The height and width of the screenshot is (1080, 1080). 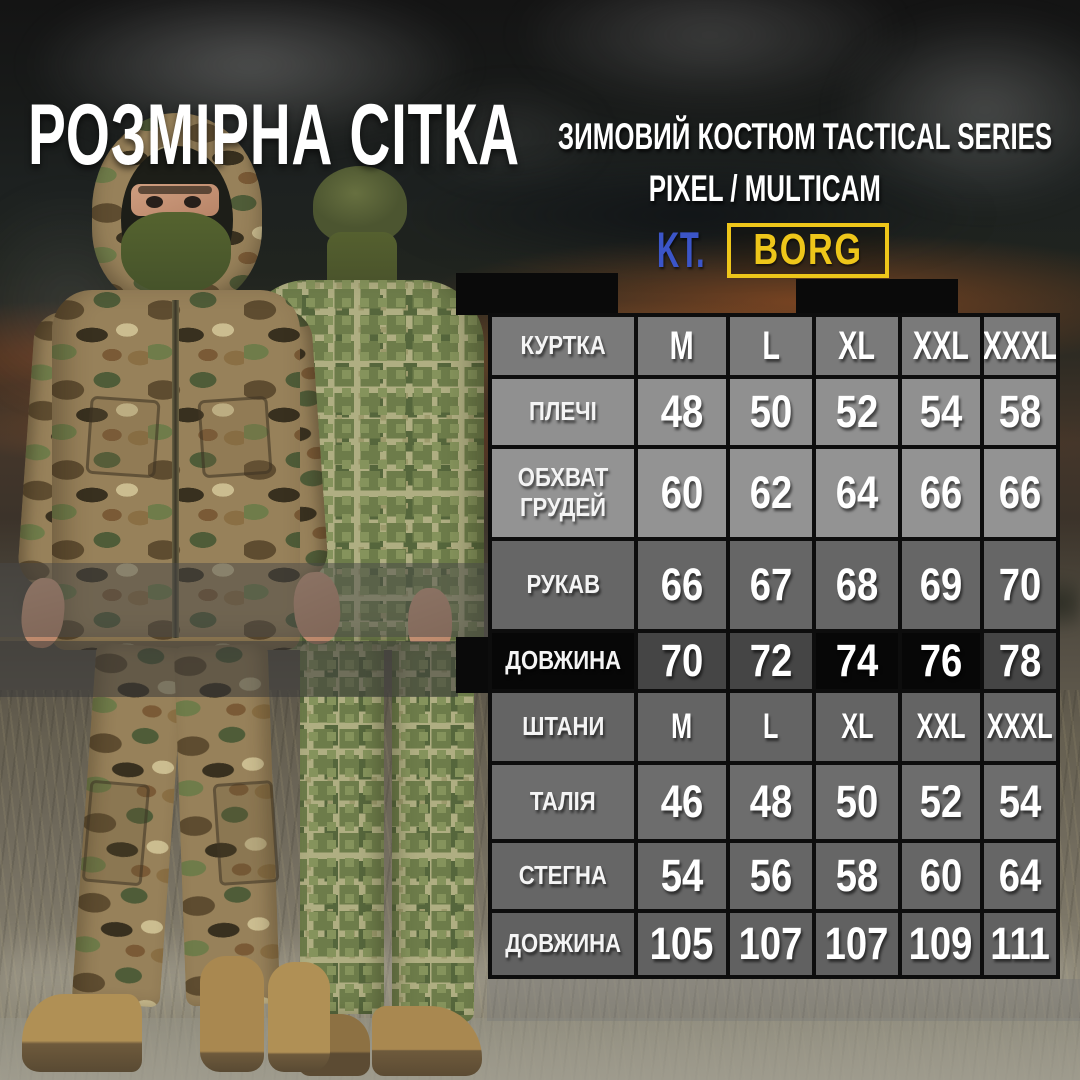 I want to click on row-label: РУКАВ, so click(x=563, y=585).